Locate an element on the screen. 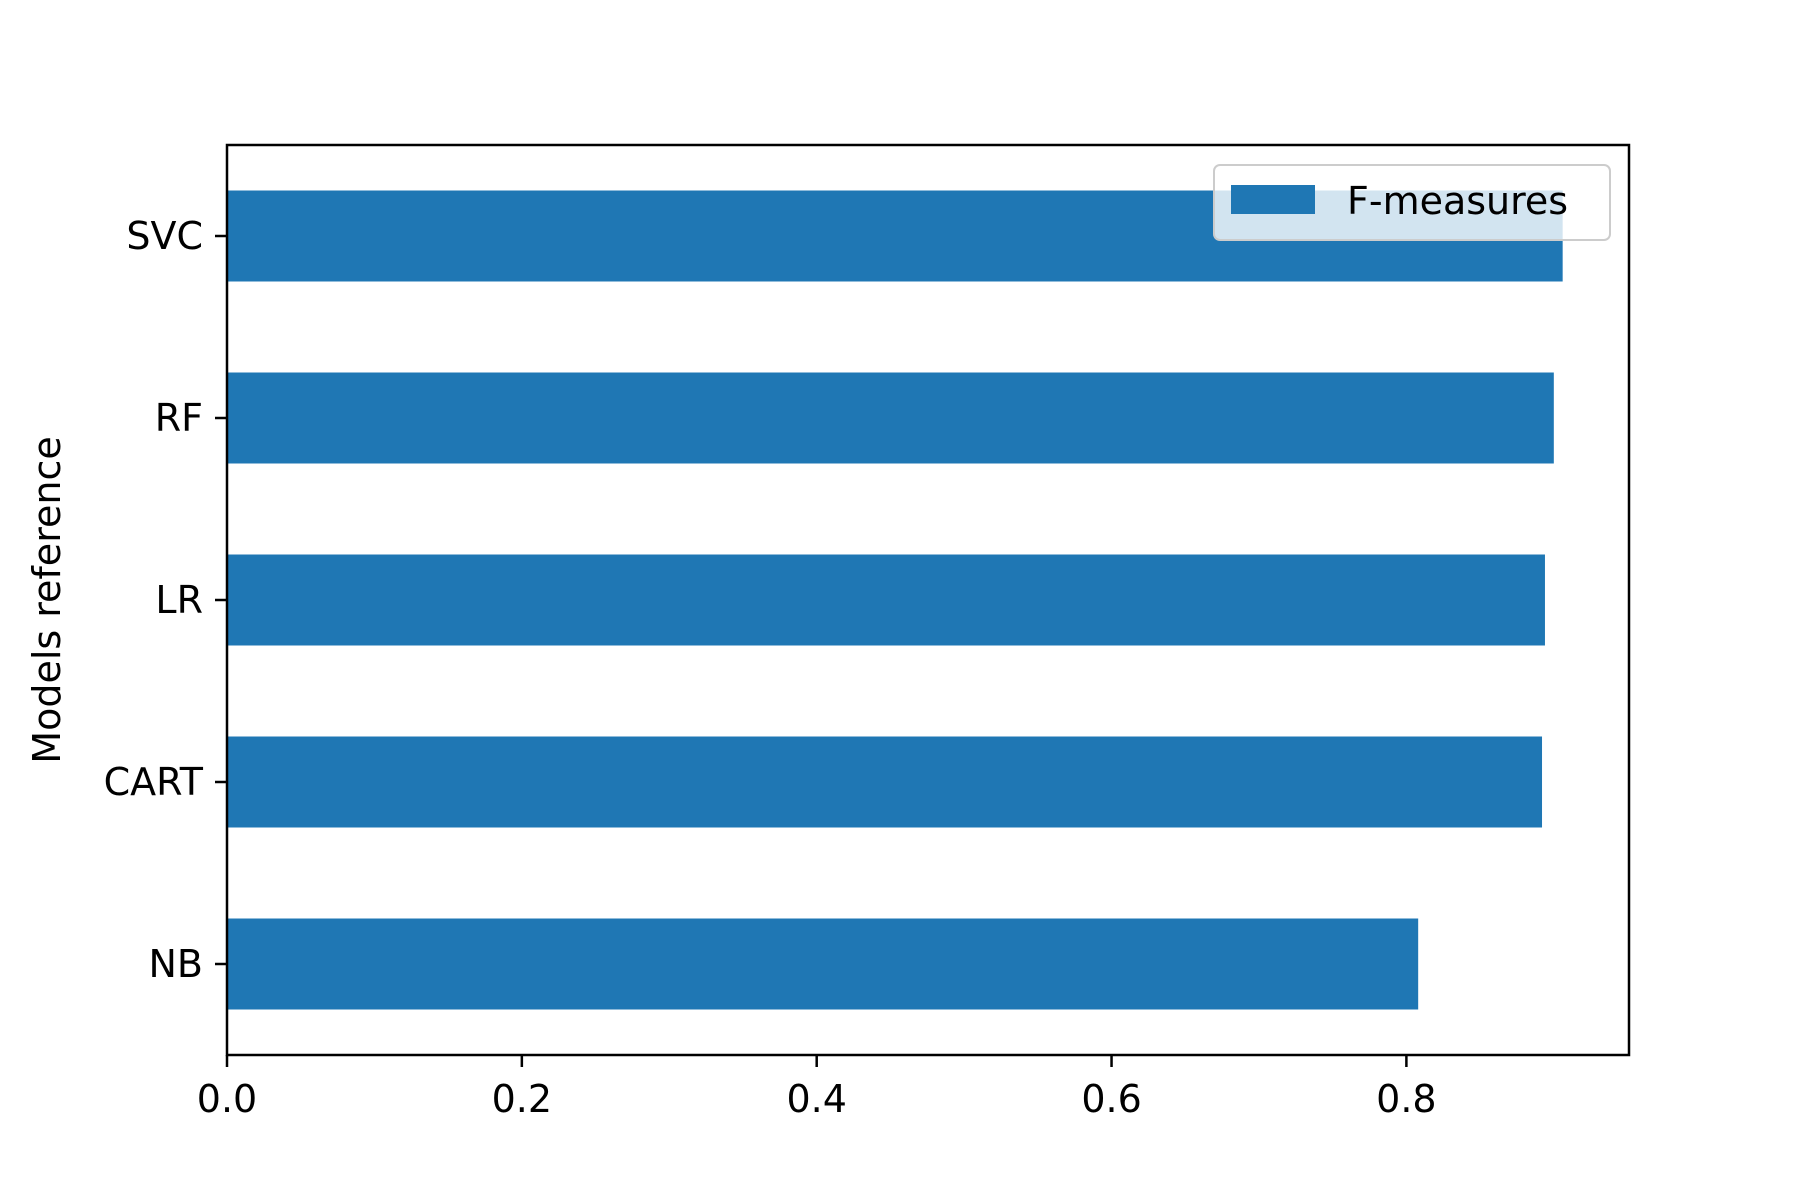 The width and height of the screenshot is (1800, 1200). y-tick-label: LR is located at coordinates (179, 600).